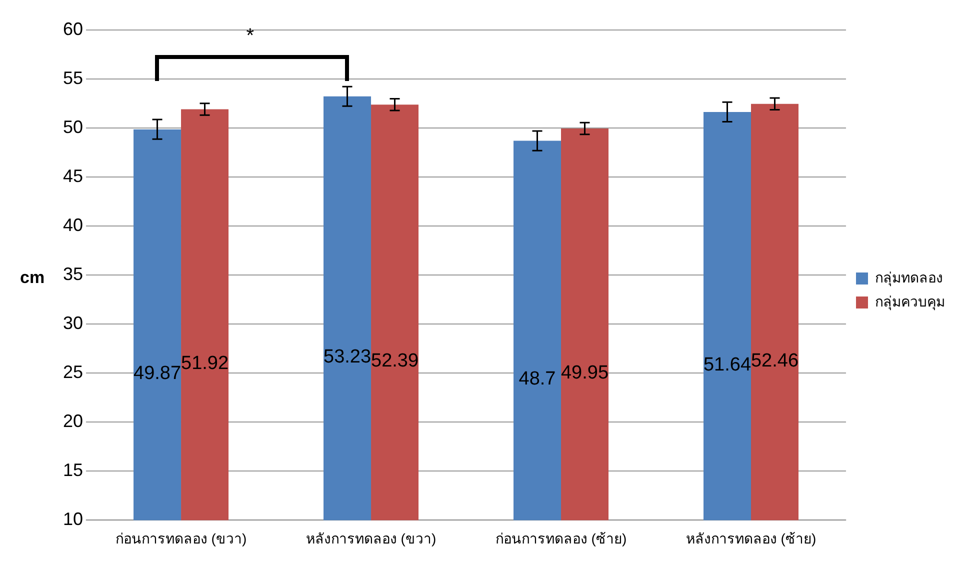 The width and height of the screenshot is (965, 571). What do you see at coordinates (751, 538) in the screenshot?
I see `x-tick-label: หลังการทดลอง (ซ้าย)` at bounding box center [751, 538].